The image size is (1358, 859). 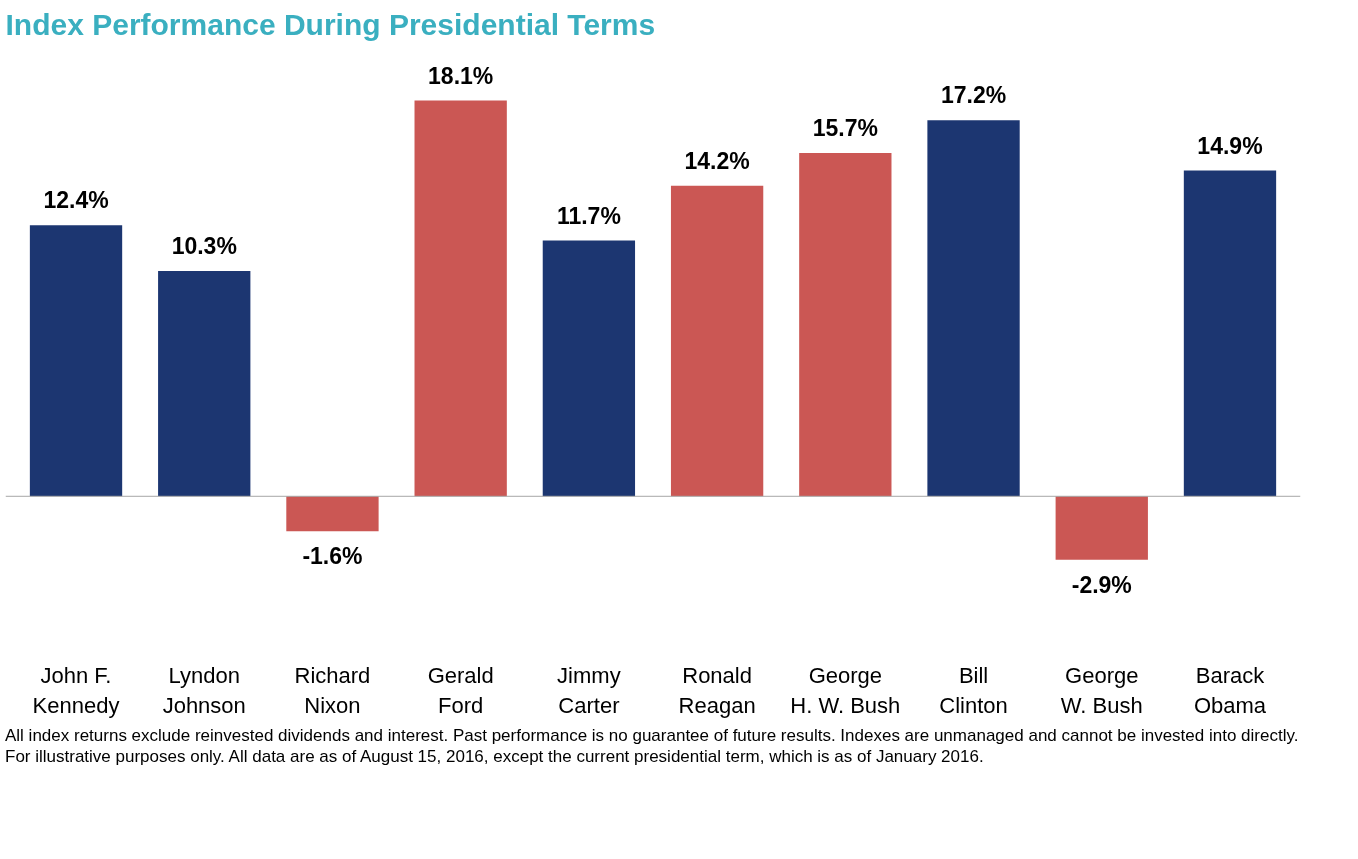 I want to click on data-label: 15.7%, so click(x=845, y=128).